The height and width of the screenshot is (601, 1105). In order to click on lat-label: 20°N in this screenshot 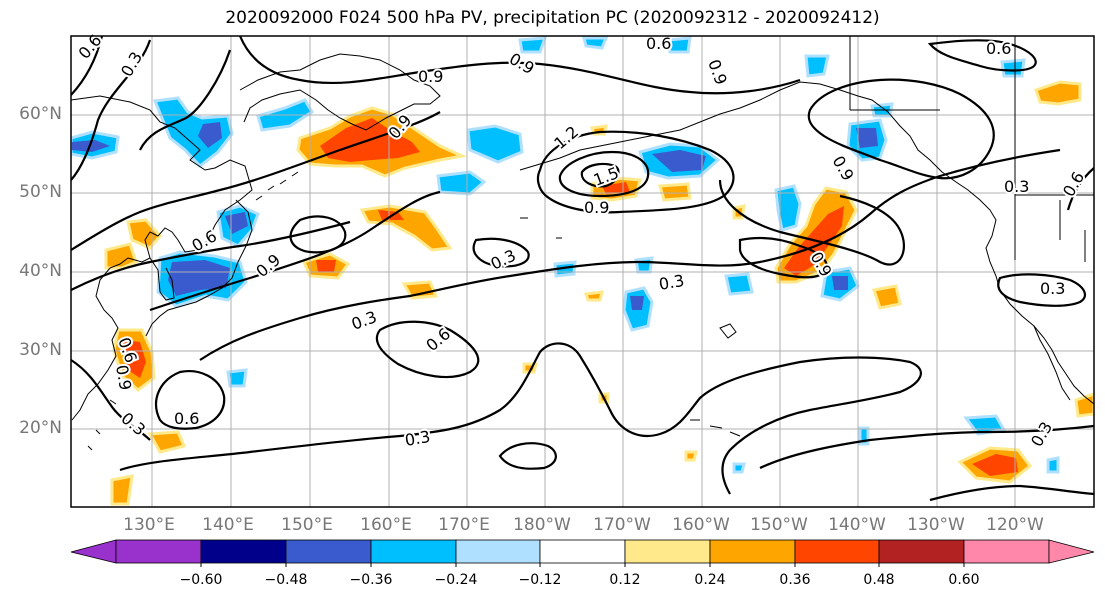, I will do `click(40, 428)`.